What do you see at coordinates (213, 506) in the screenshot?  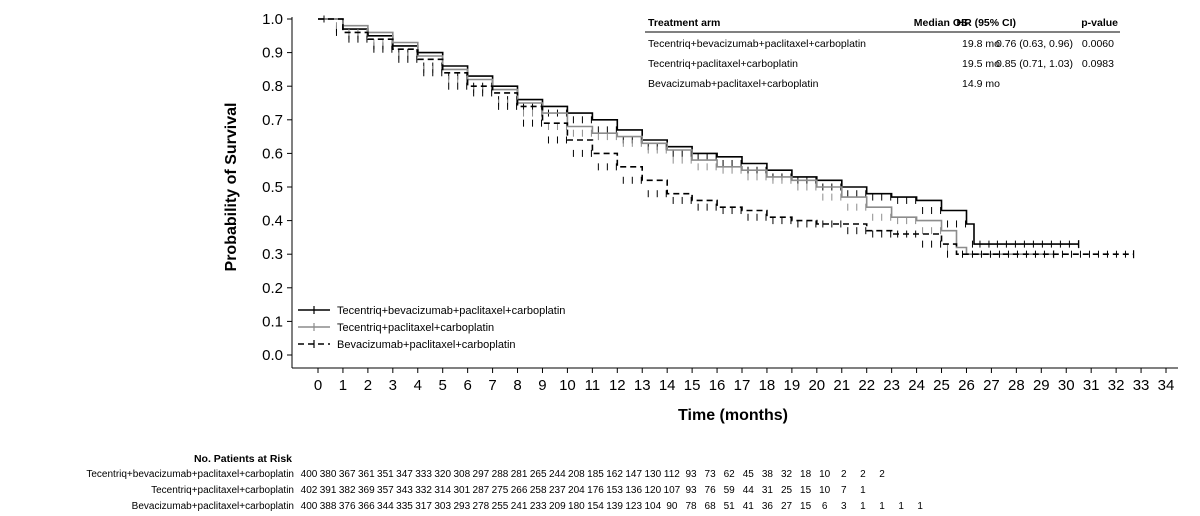 I see `at-risk-label: Bevacizumab+paclitaxel+carboplatin` at bounding box center [213, 506].